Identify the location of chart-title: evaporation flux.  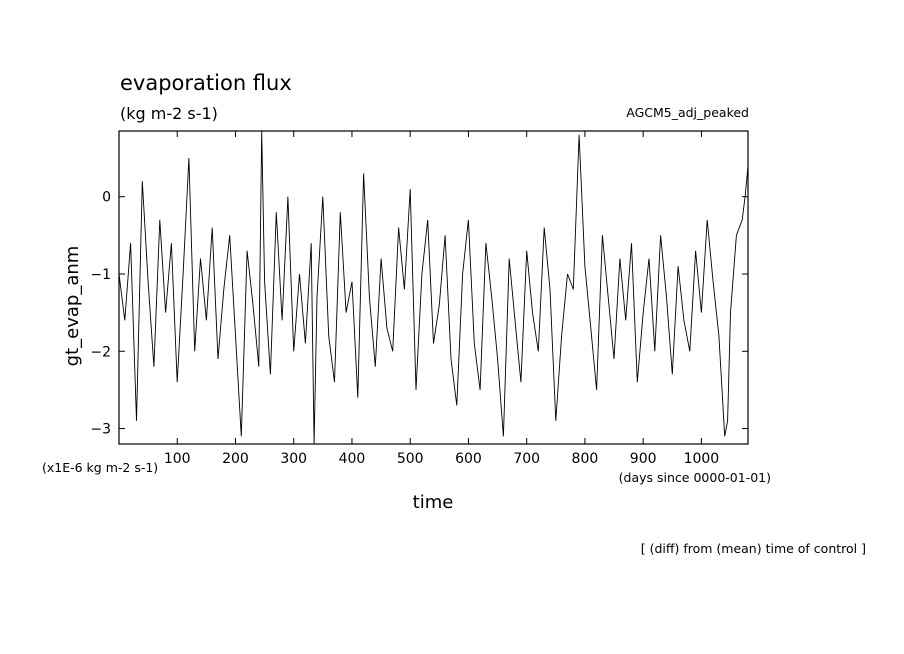
(206, 83).